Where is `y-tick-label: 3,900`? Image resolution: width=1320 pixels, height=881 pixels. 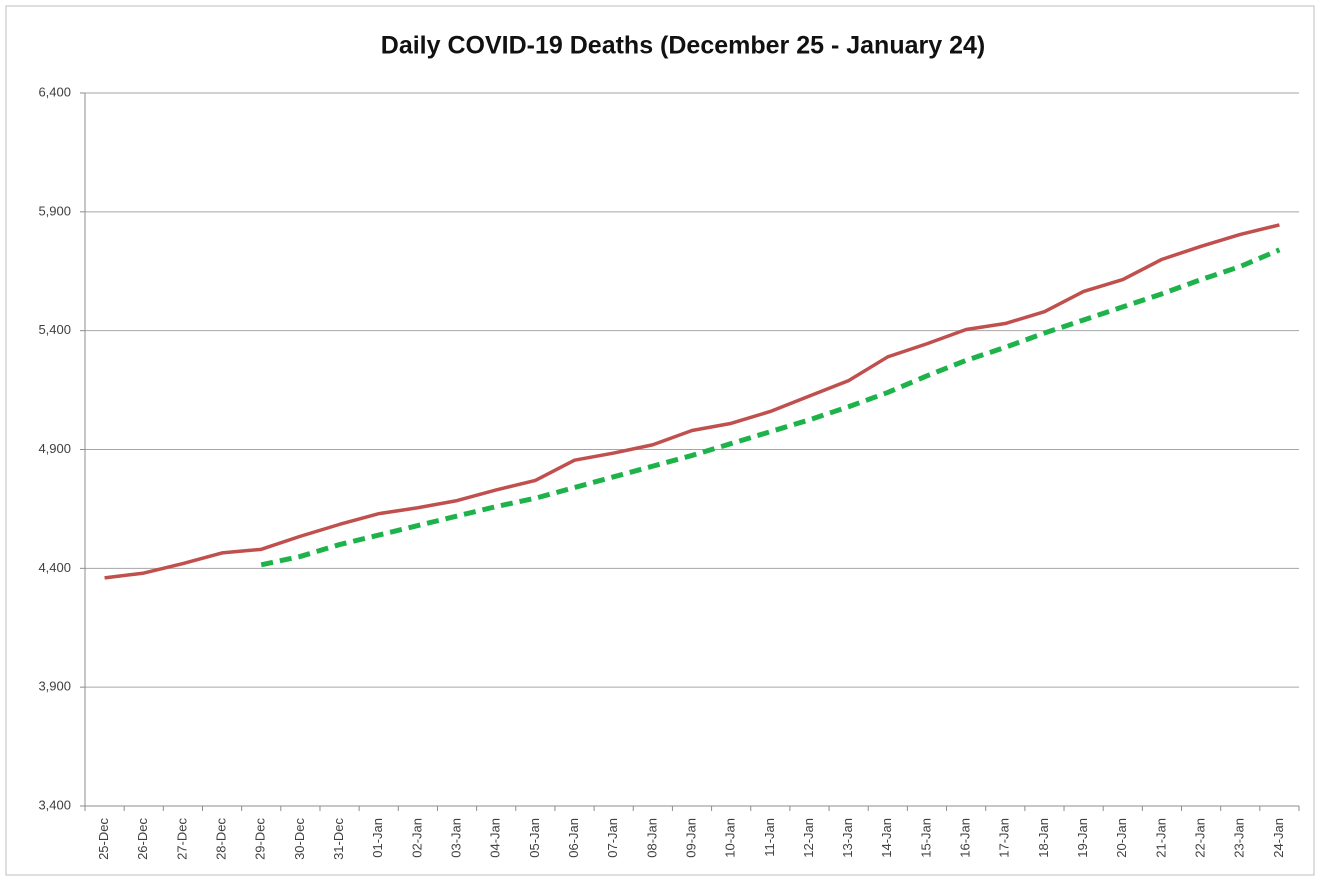
y-tick-label: 3,900 is located at coordinates (54, 686).